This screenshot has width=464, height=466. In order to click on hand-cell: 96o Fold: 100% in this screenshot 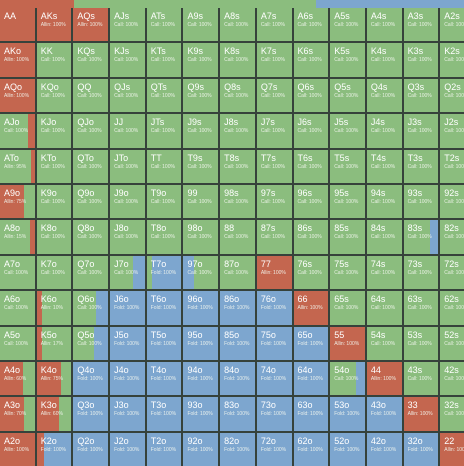, I will do `click(201, 308)`.